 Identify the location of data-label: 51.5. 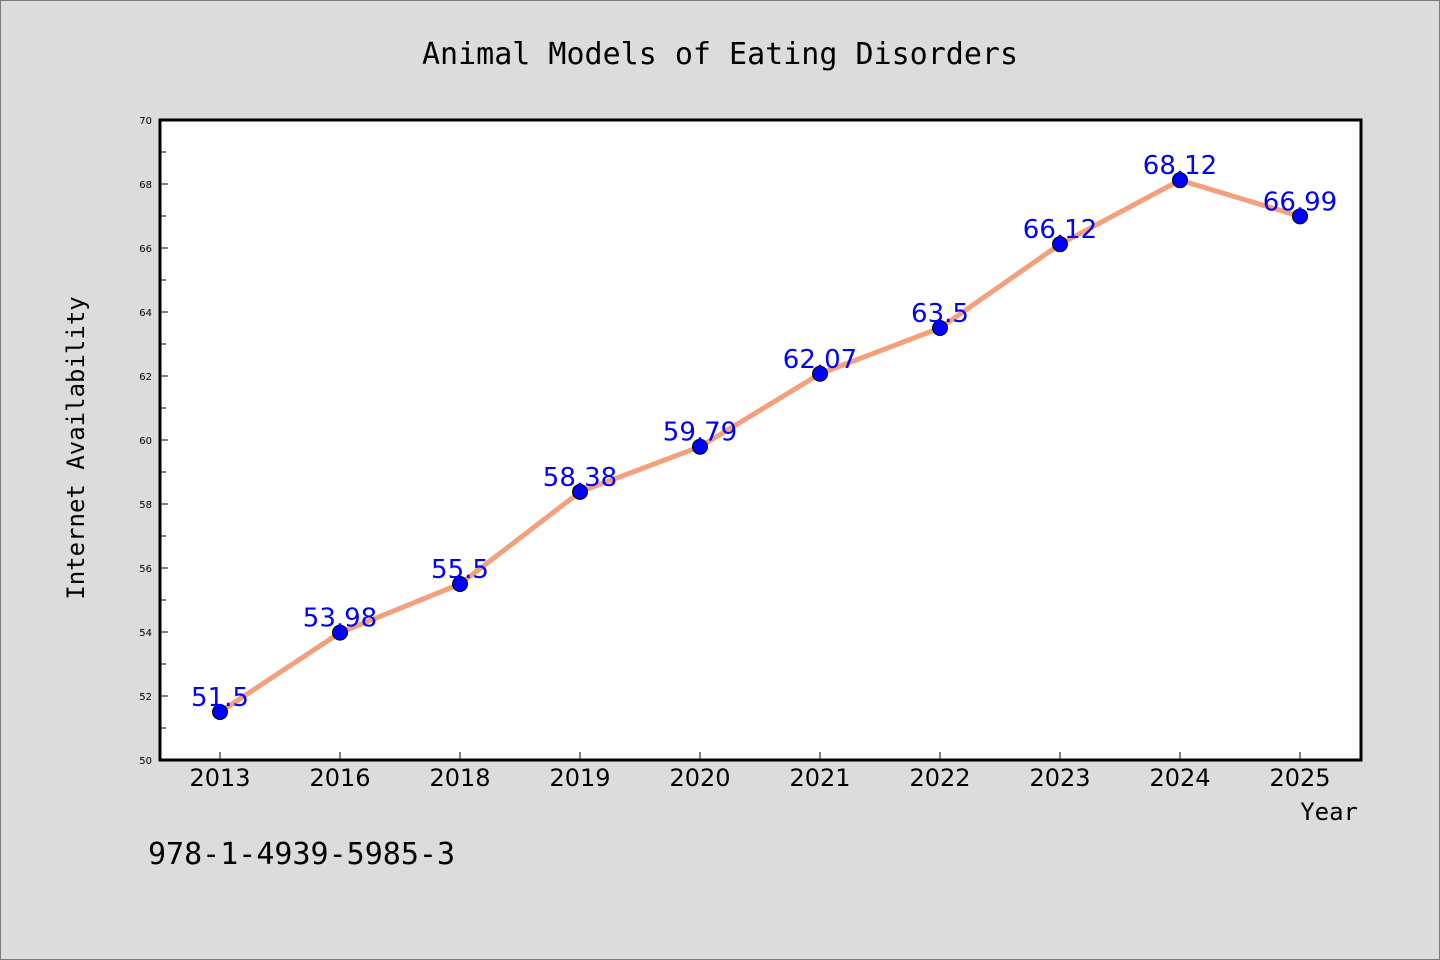
(220, 698).